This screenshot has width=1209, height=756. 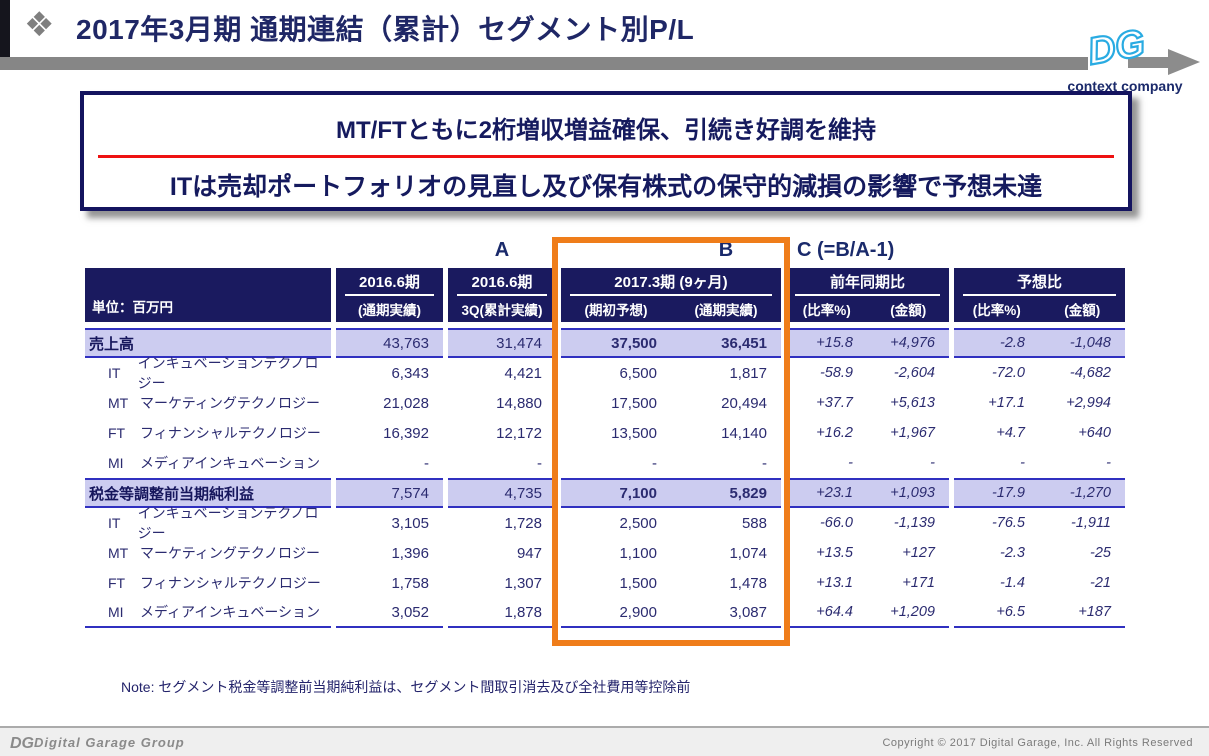 I want to click on cell: 4,421, so click(x=523, y=373).